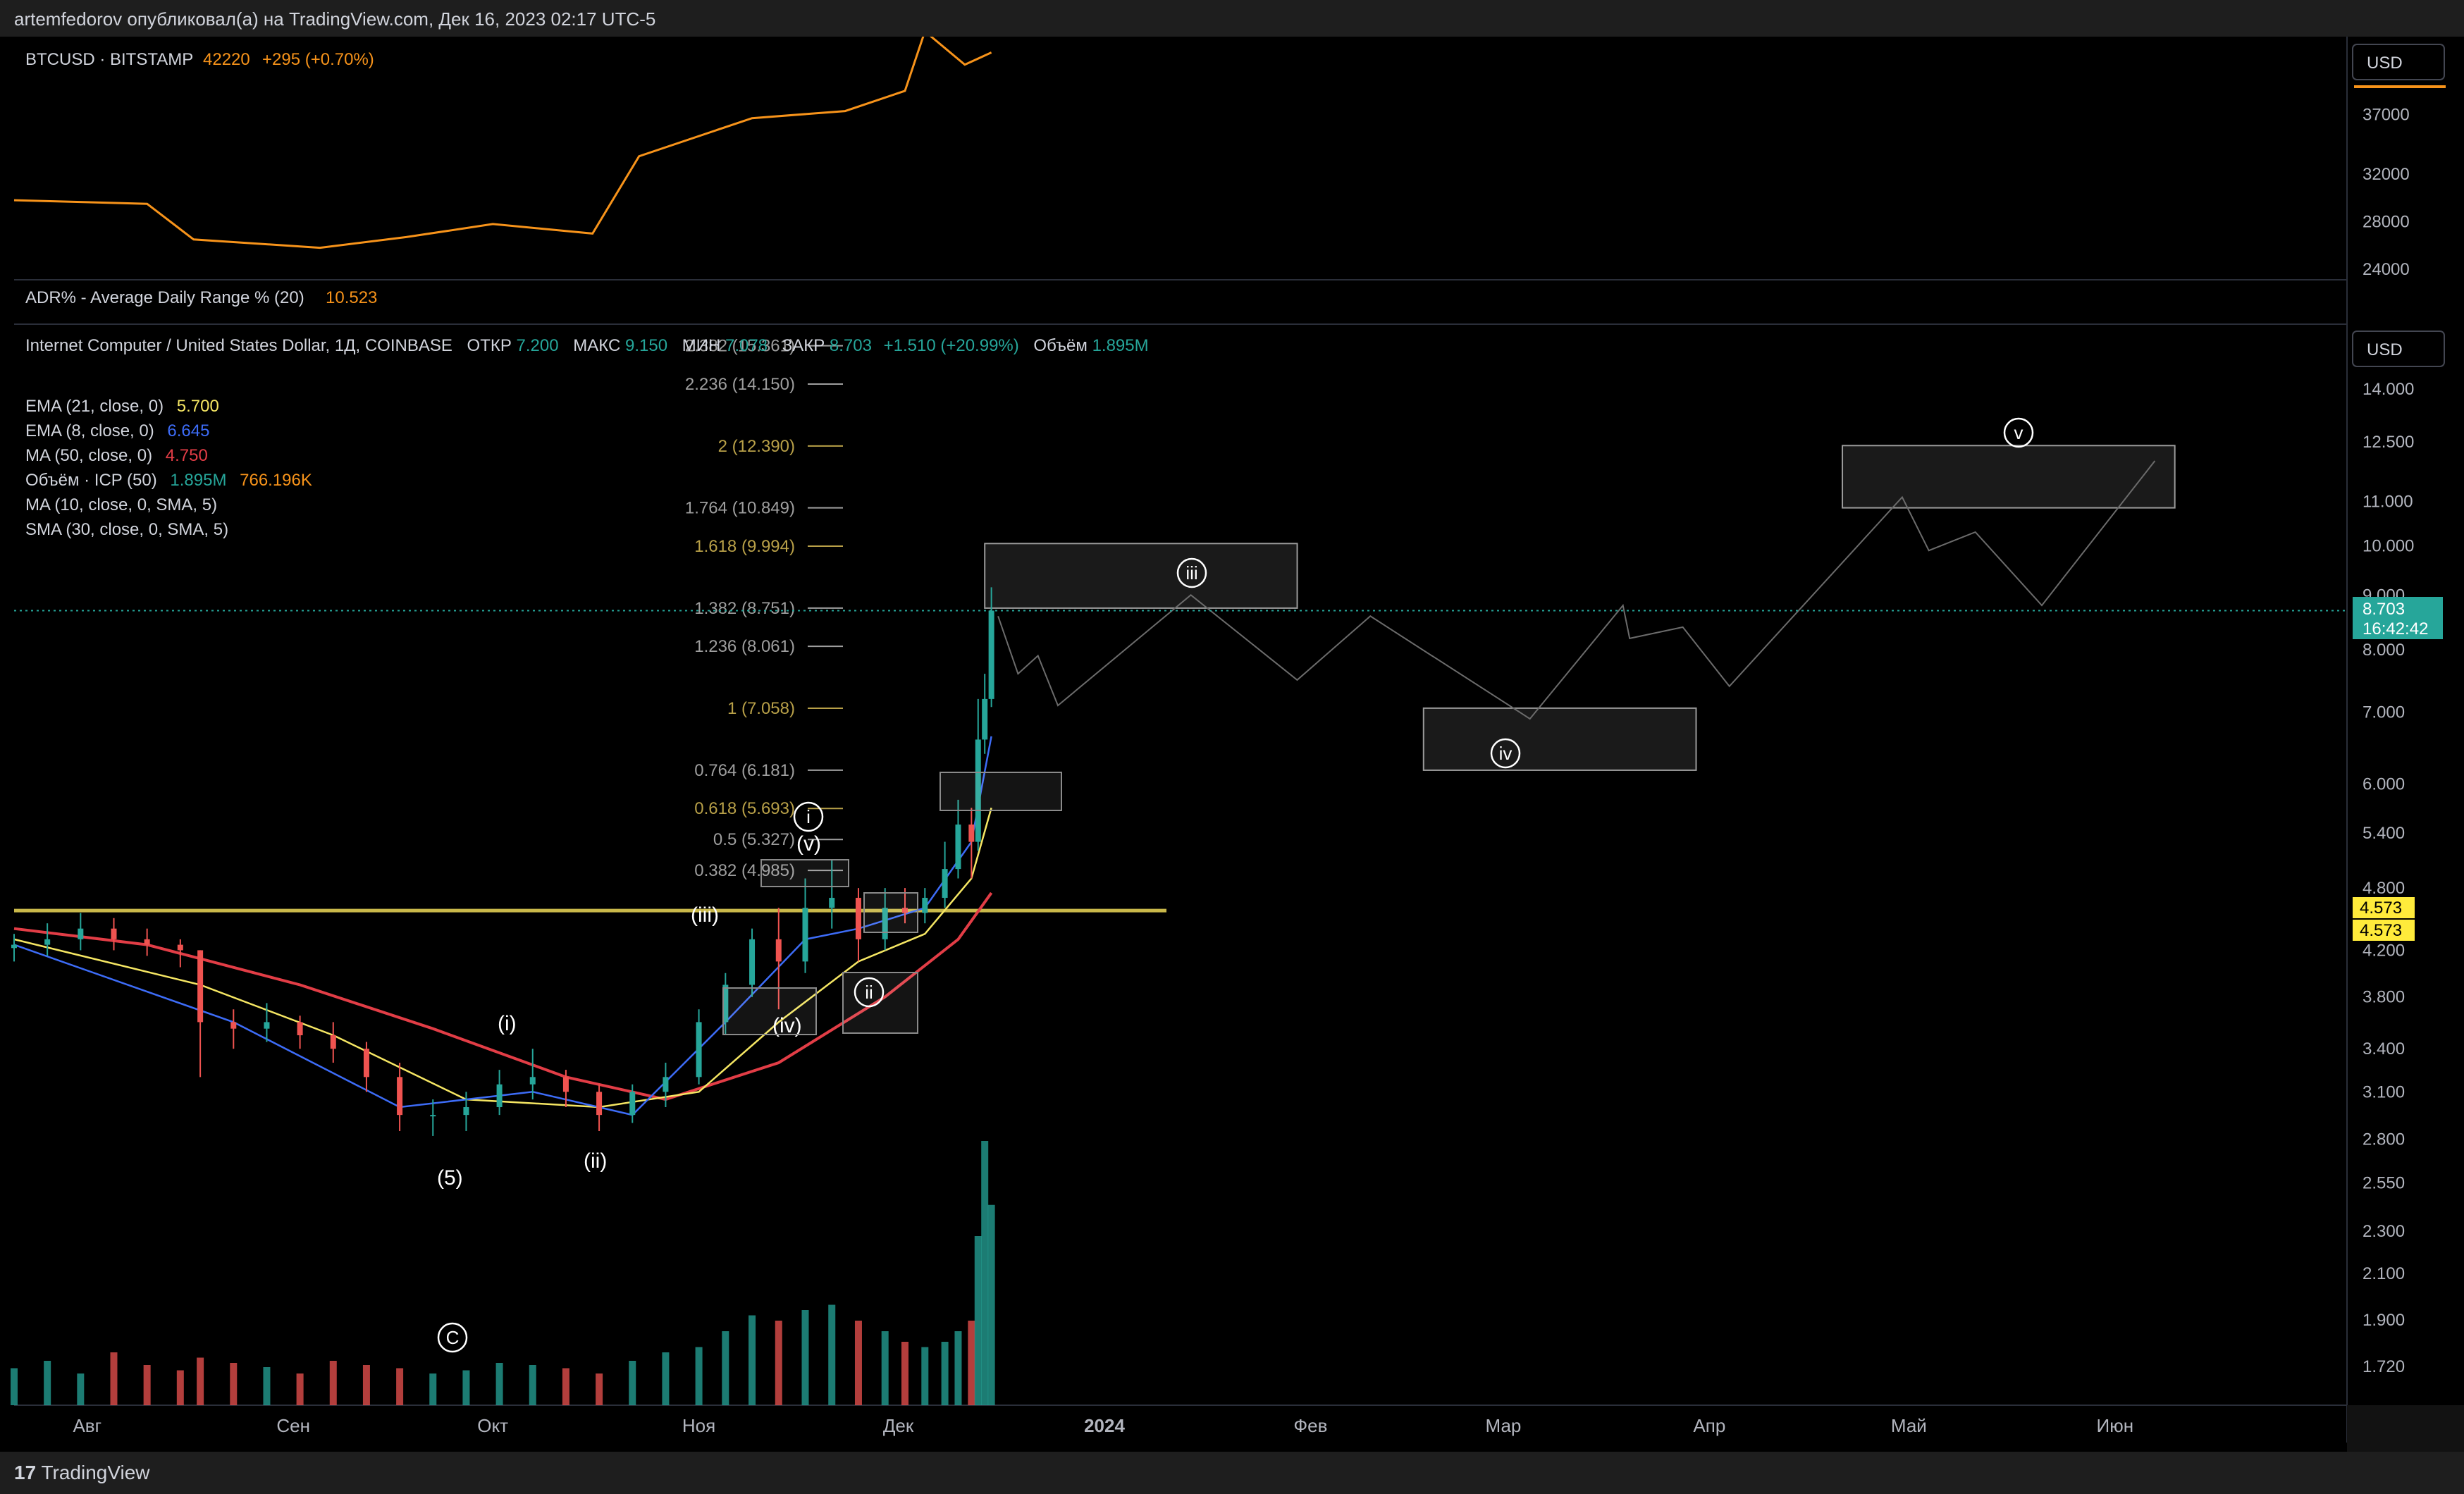  Describe the element at coordinates (744, 608) in the screenshot. I see `fib-label-5: 1.382 (8.751)` at that location.